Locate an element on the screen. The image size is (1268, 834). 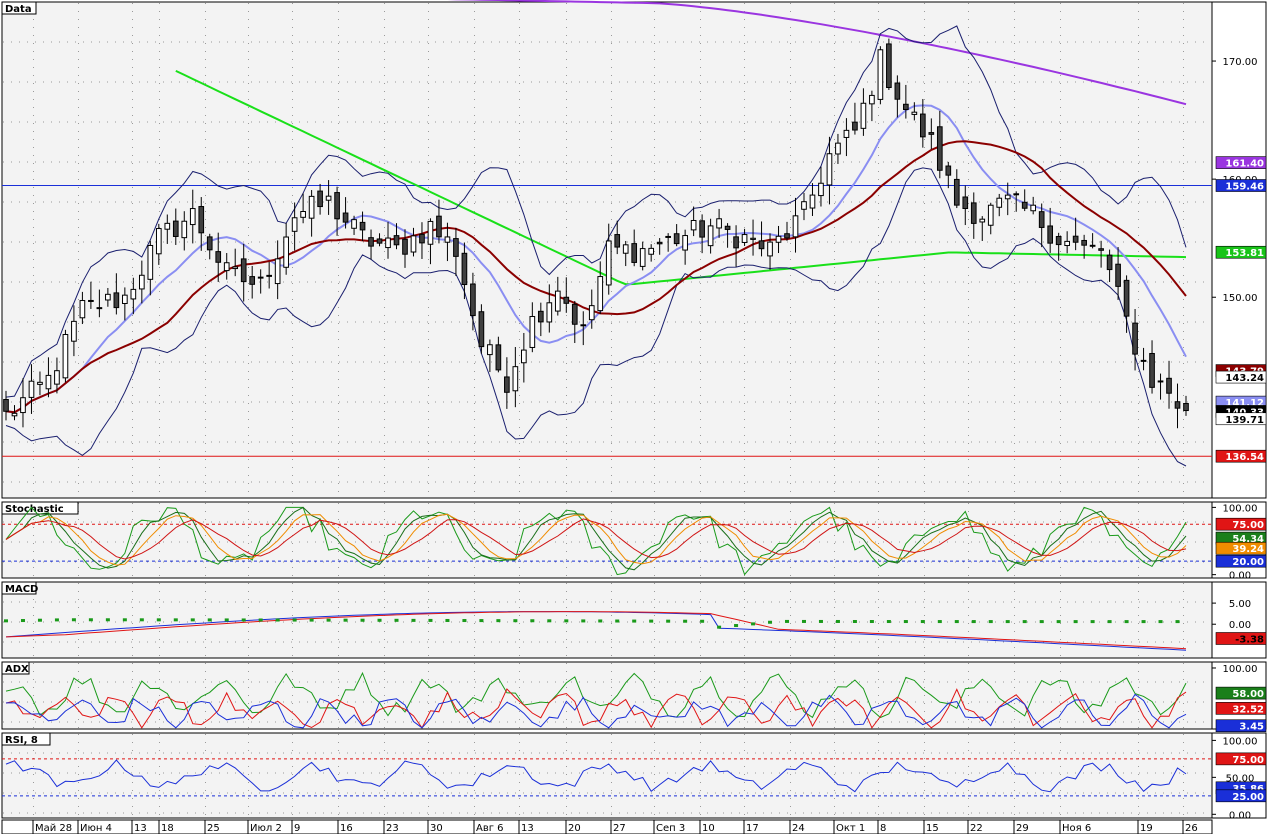
x-axis-label: 18 is located at coordinates (167, 828).